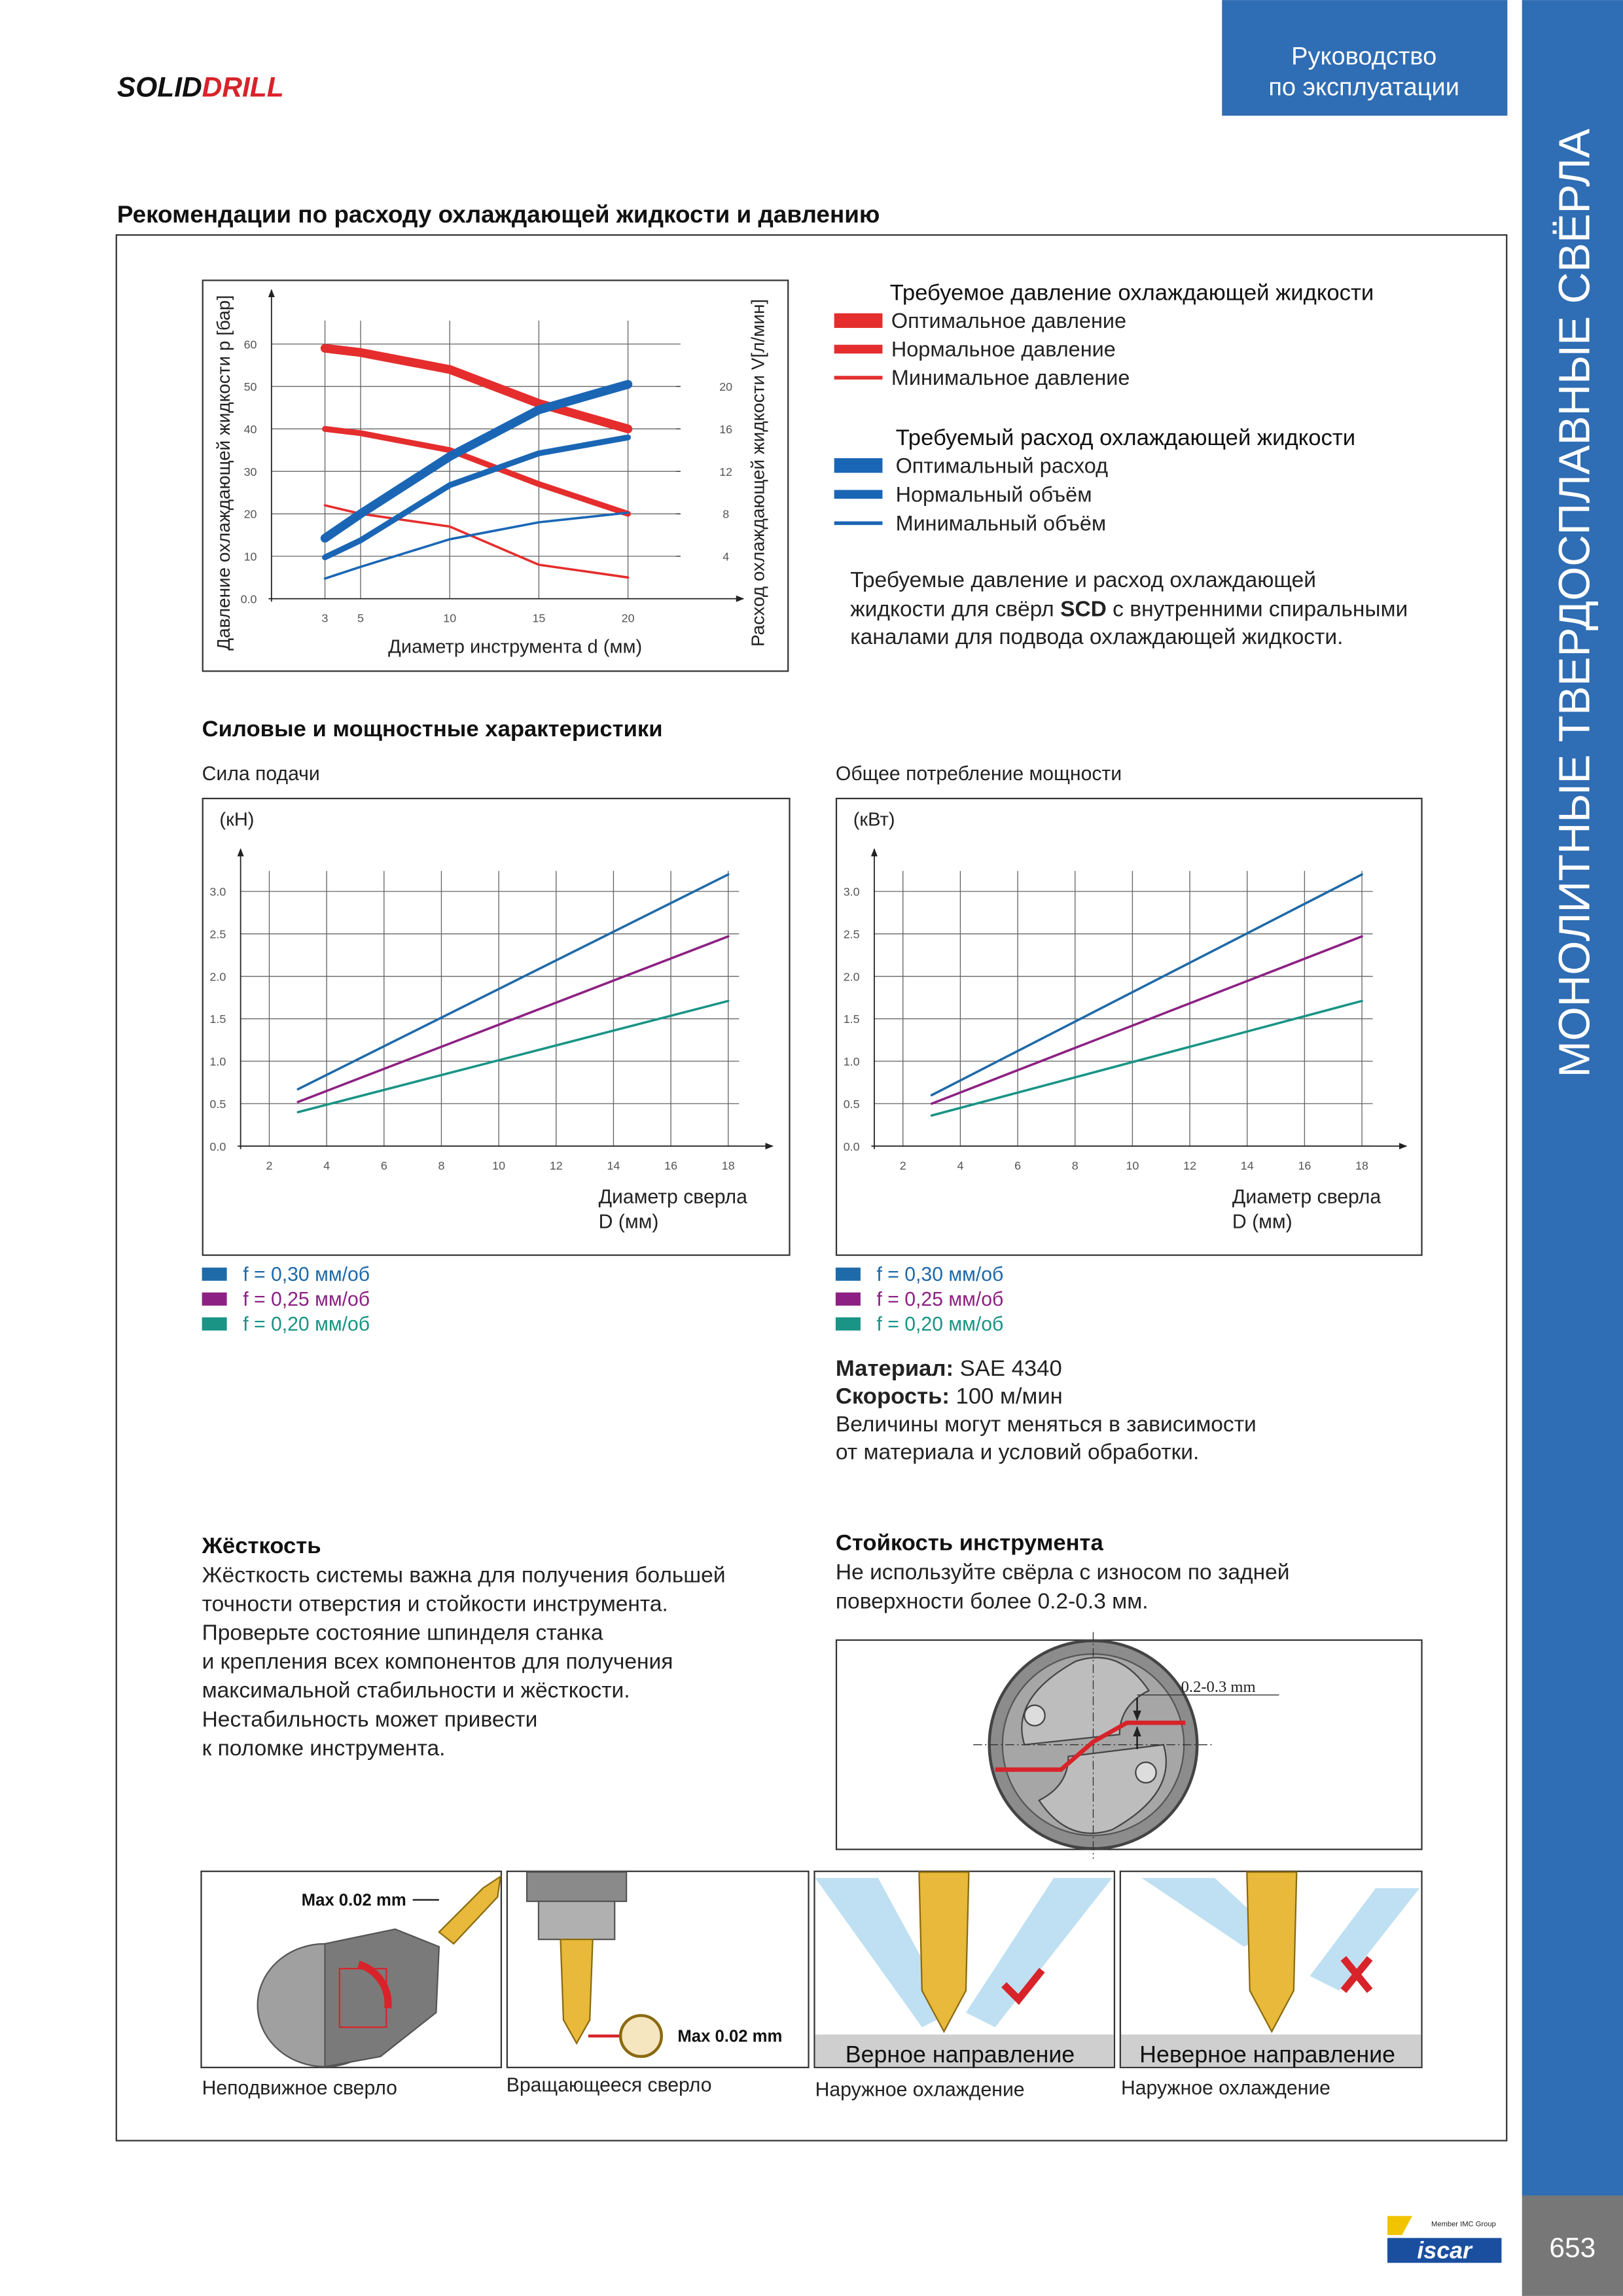  Describe the element at coordinates (250, 557) in the screenshot. I see `y-tick-label: 10` at that location.